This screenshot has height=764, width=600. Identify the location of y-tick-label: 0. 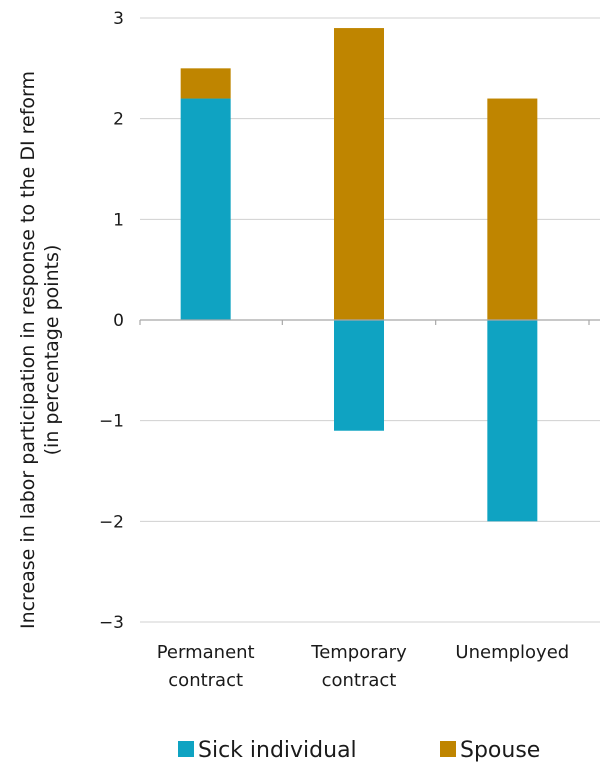
(118, 321).